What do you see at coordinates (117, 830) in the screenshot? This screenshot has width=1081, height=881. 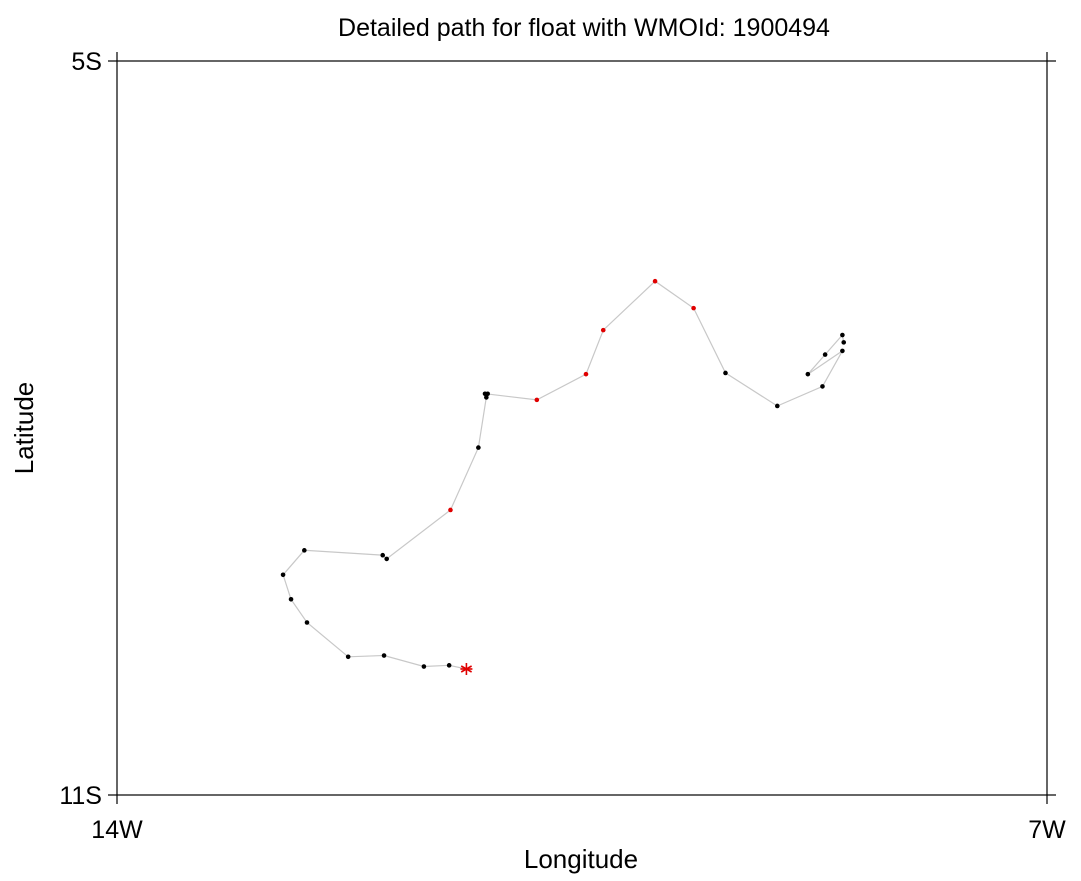 I see `x-tick-label: 14W` at bounding box center [117, 830].